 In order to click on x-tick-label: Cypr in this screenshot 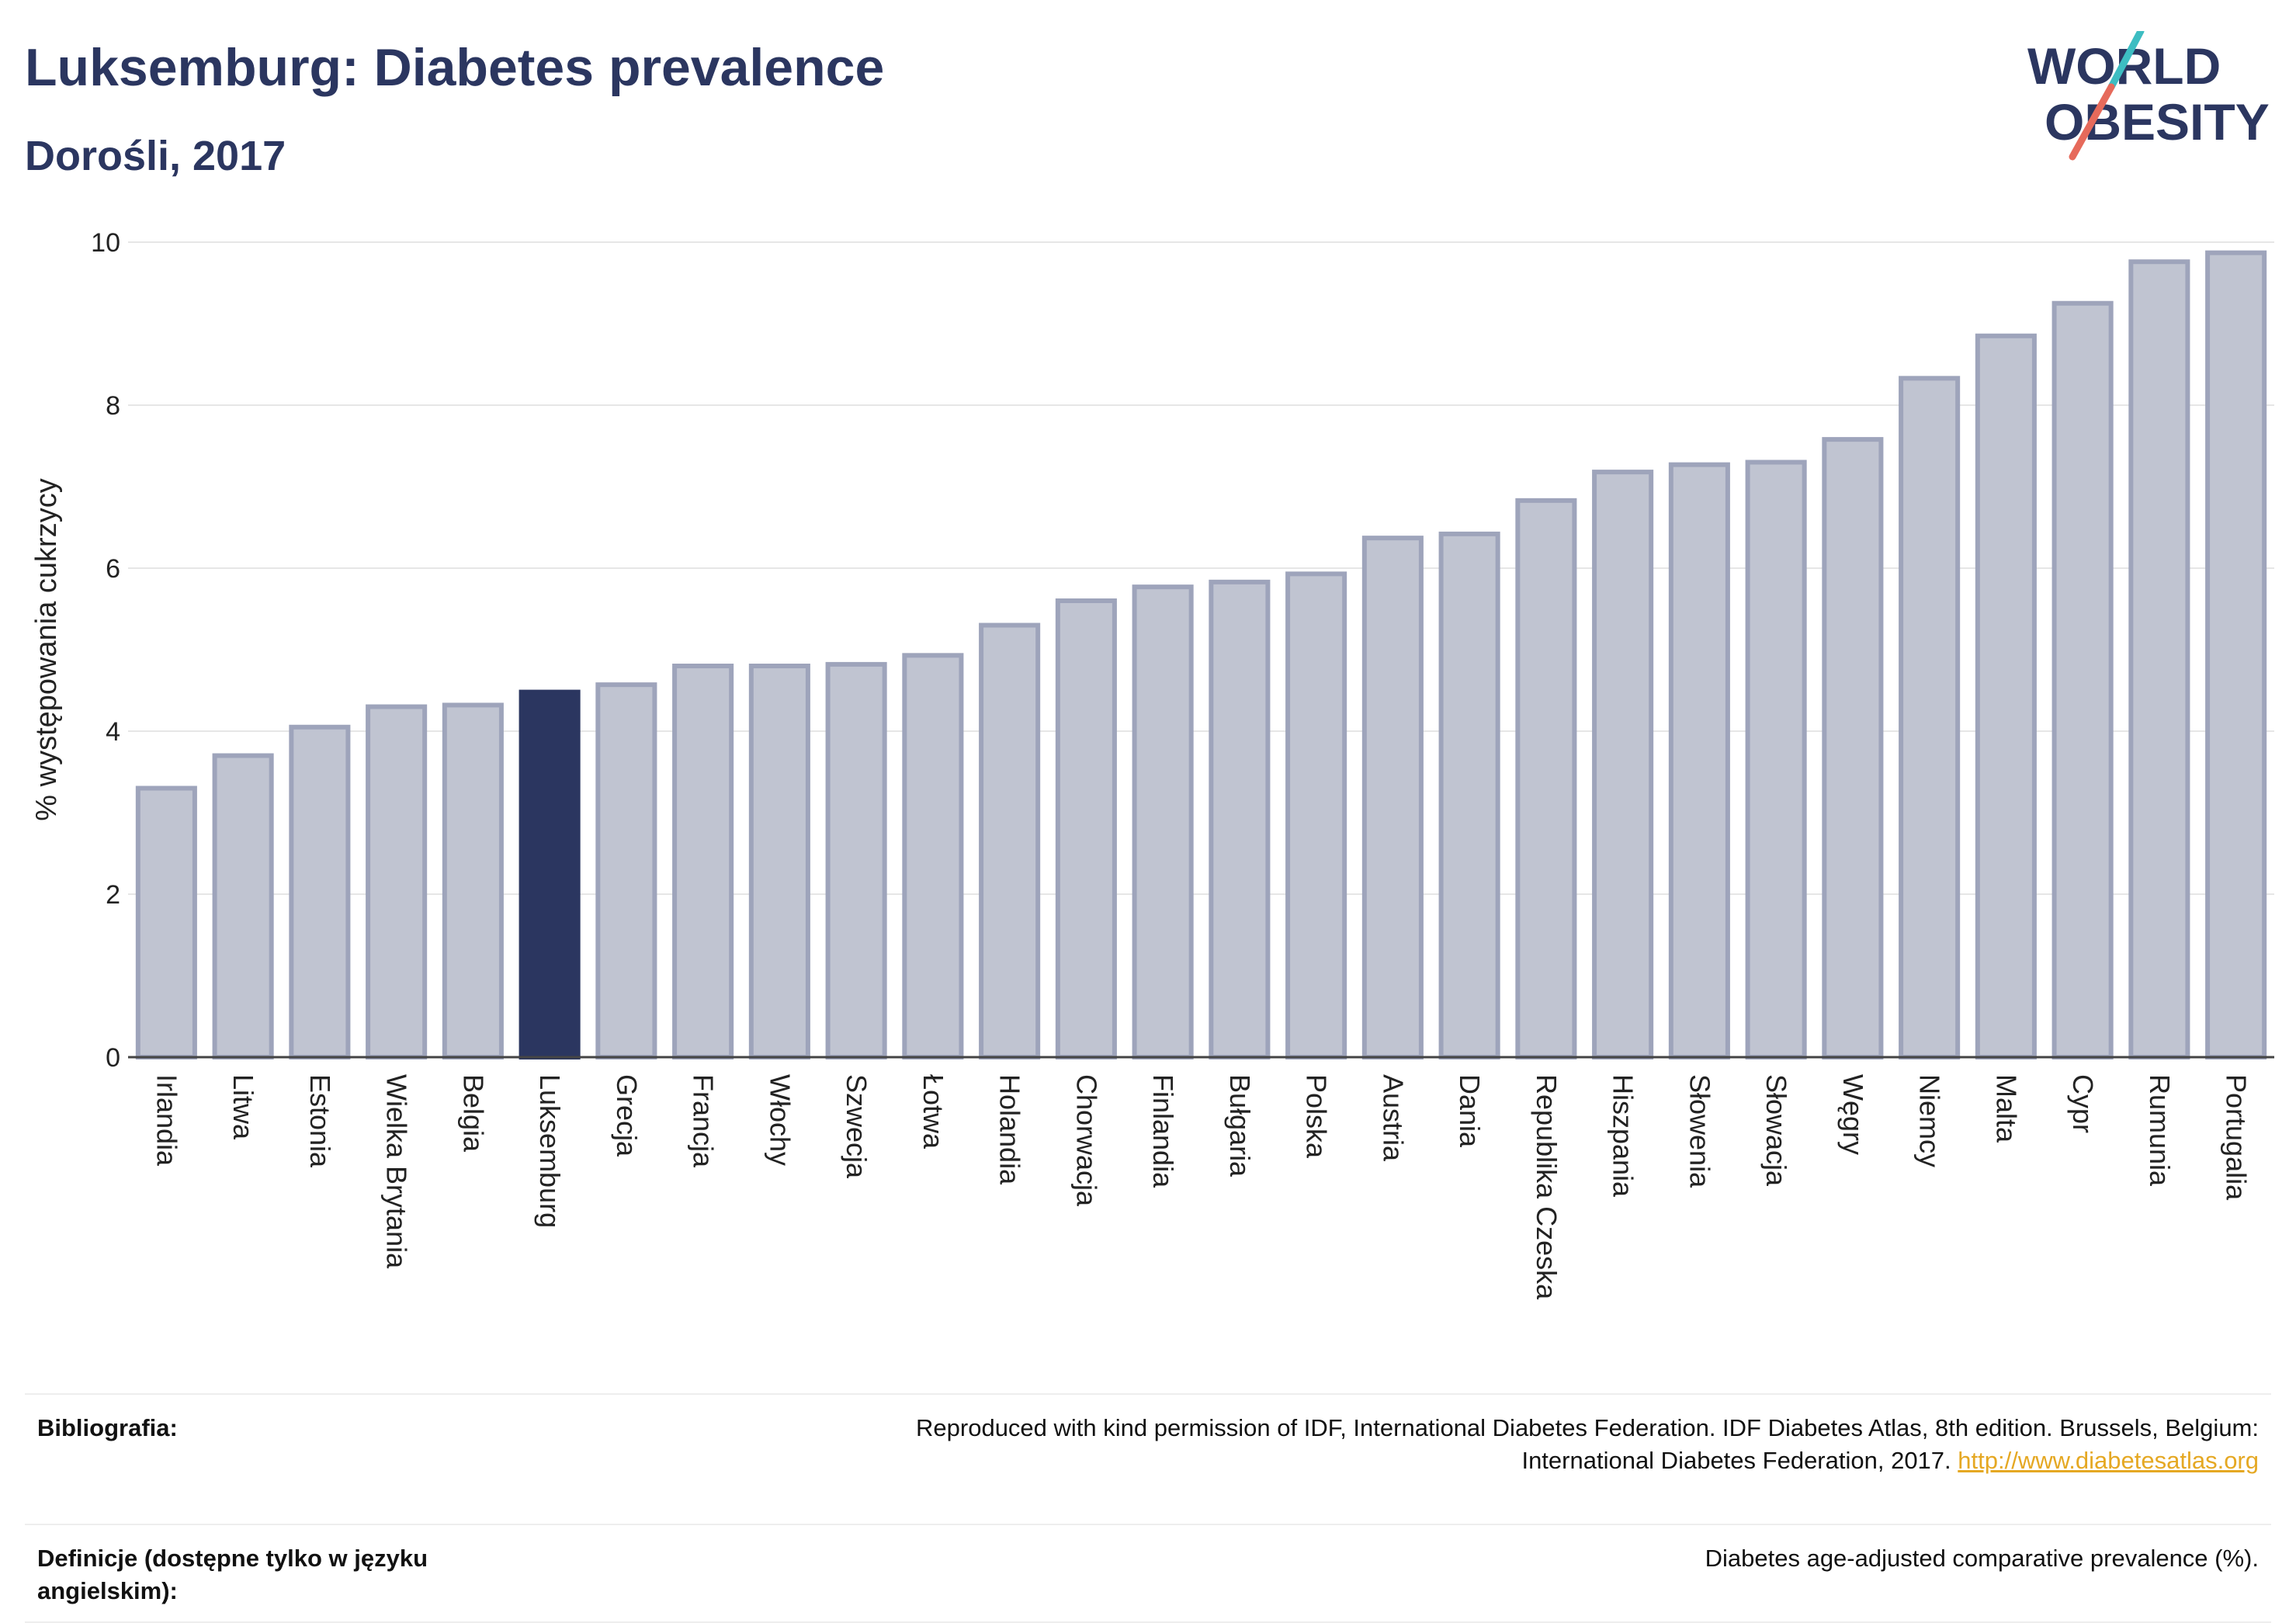, I will do `click(2083, 1103)`.